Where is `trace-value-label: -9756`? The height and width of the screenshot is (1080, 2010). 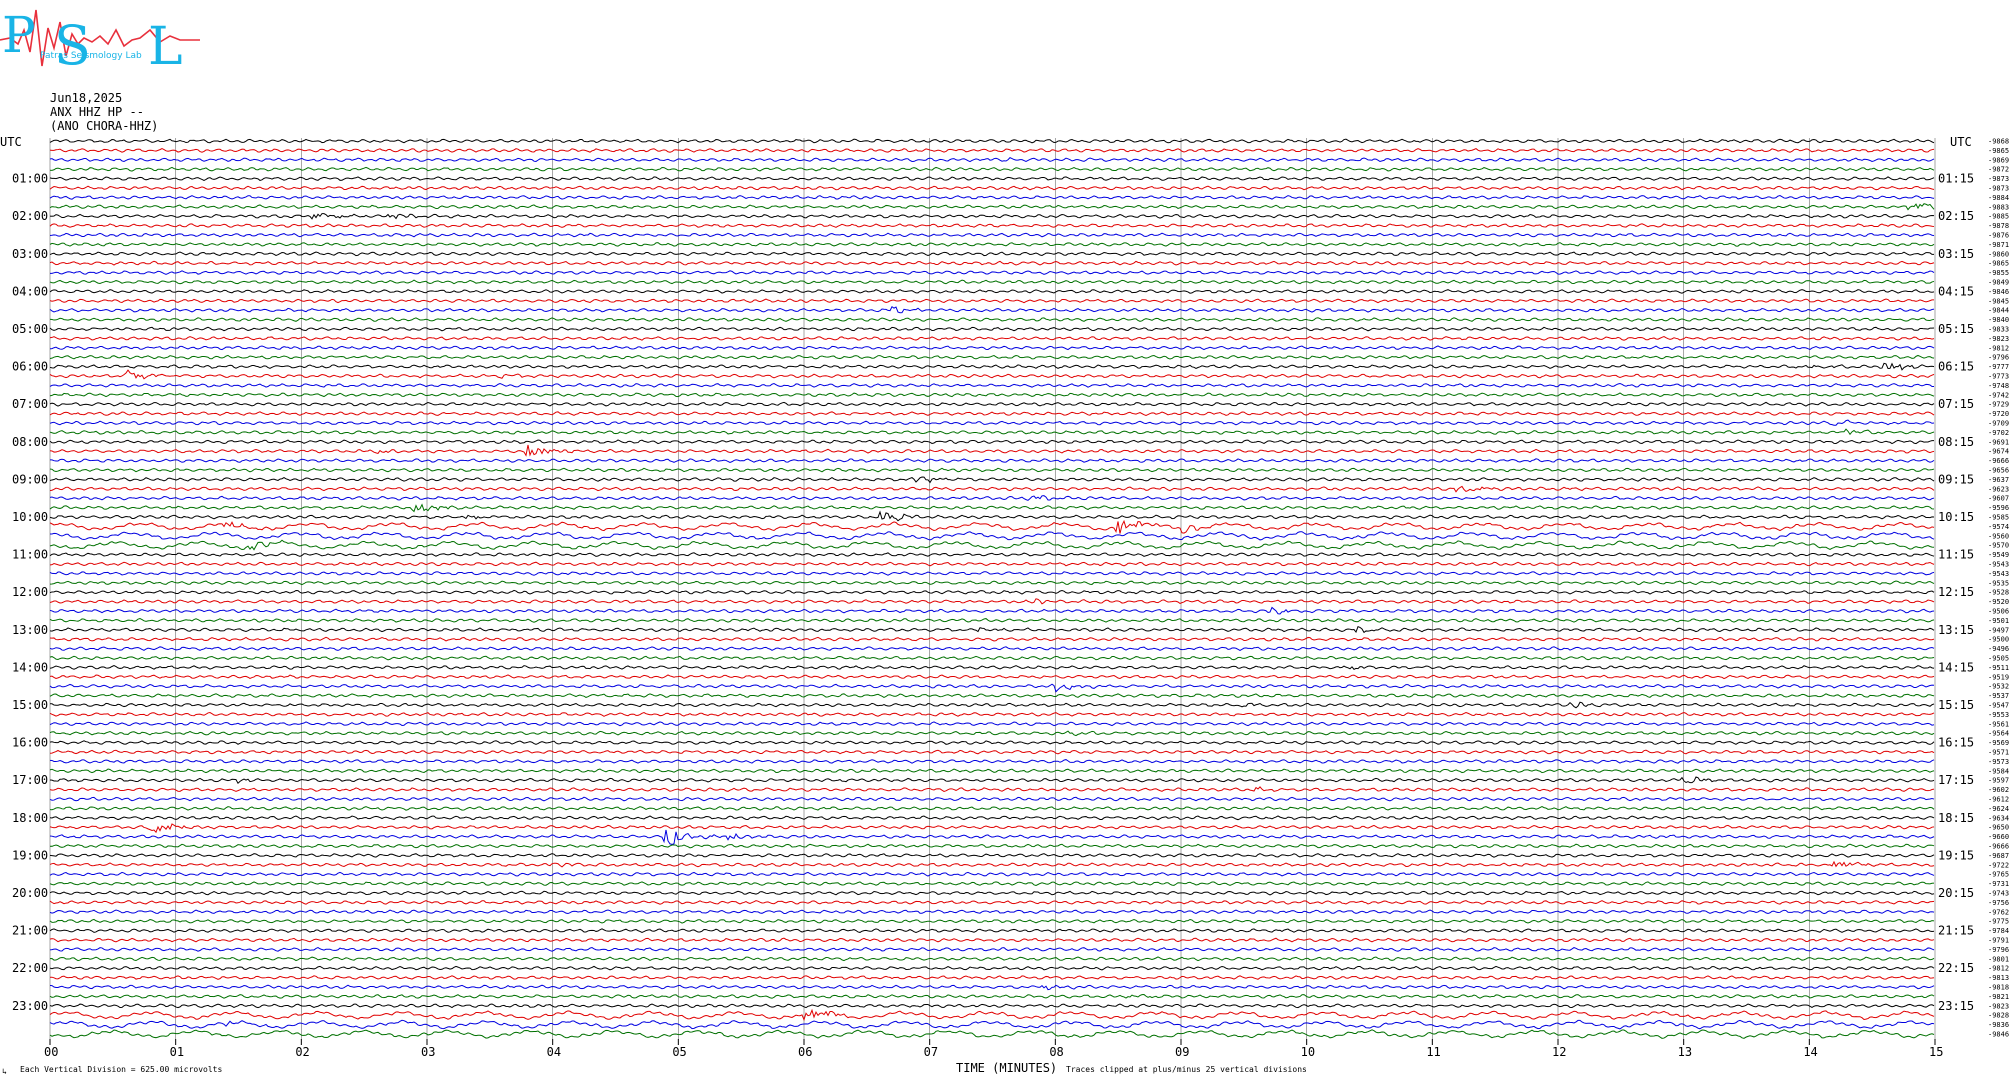 trace-value-label: -9756 is located at coordinates (1998, 903).